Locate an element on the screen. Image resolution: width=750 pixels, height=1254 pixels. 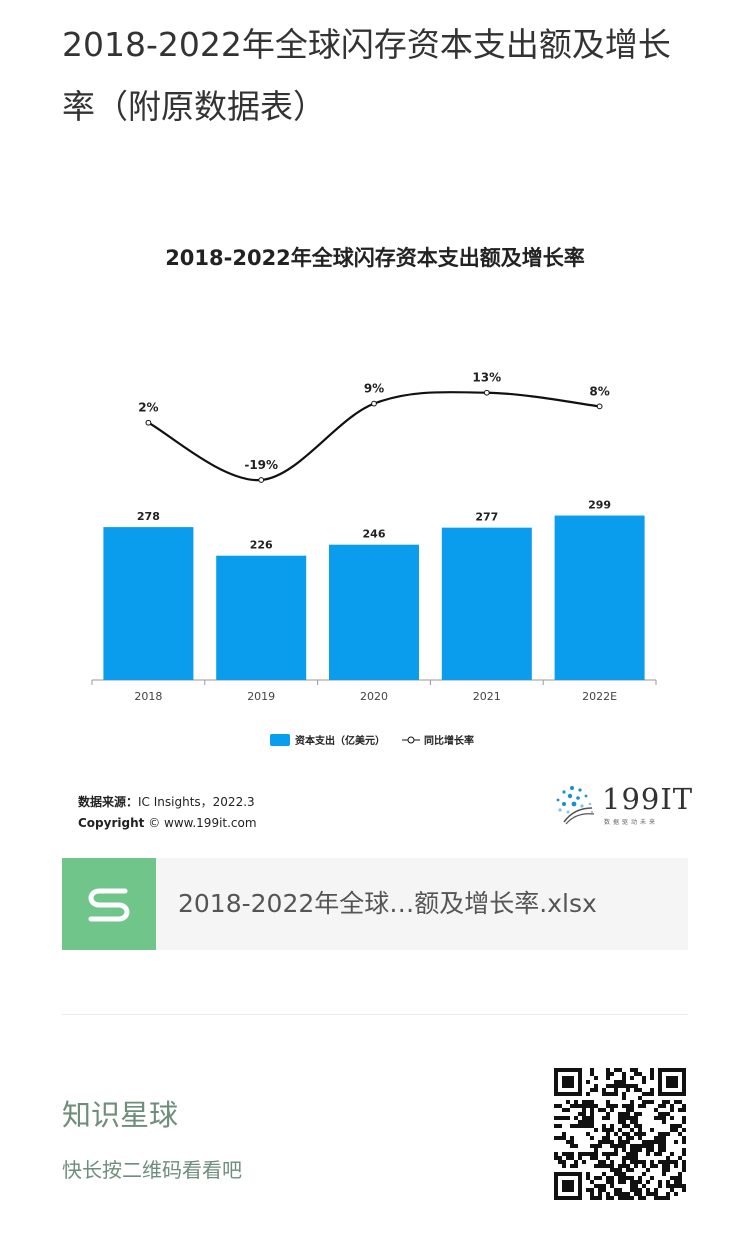
growth-rate-label: 8% is located at coordinates (599, 391).